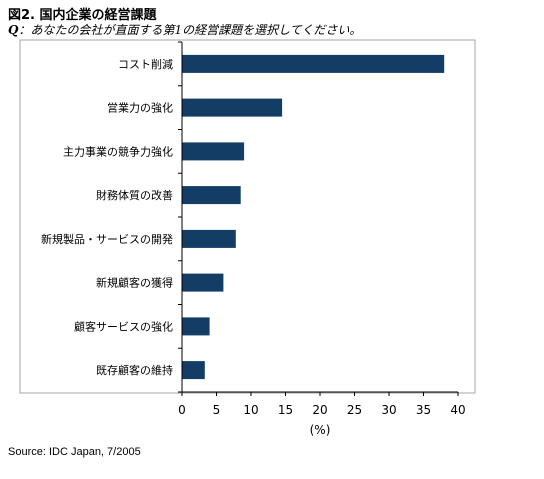 The image size is (544, 479). Describe the element at coordinates (190, 30) in the screenshot. I see `question-text: ：あなたの会社が直面する第1の経営課題を選択してください。` at that location.